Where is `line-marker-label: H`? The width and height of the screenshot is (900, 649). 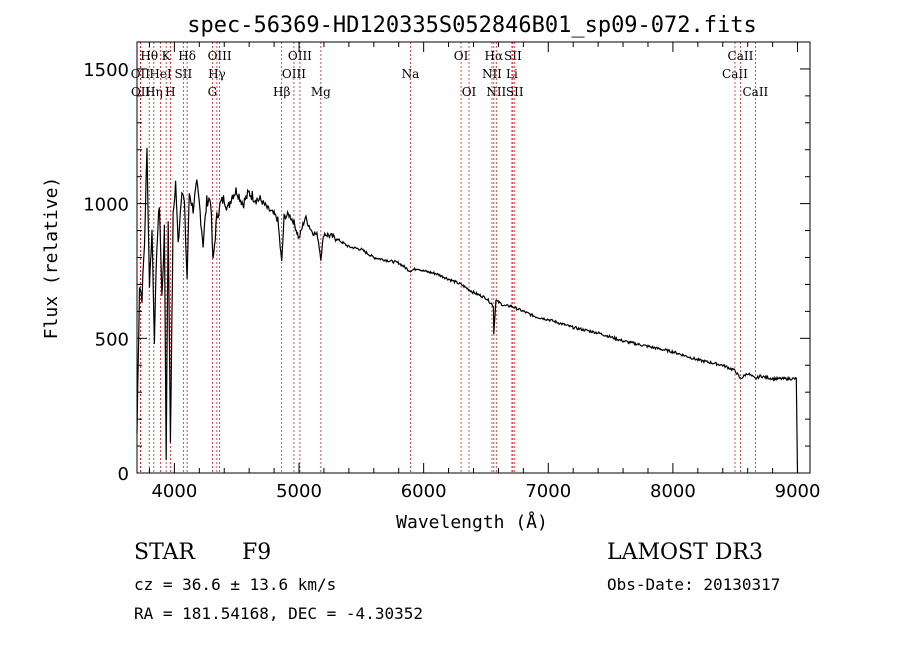
line-marker-label: H is located at coordinates (170, 92).